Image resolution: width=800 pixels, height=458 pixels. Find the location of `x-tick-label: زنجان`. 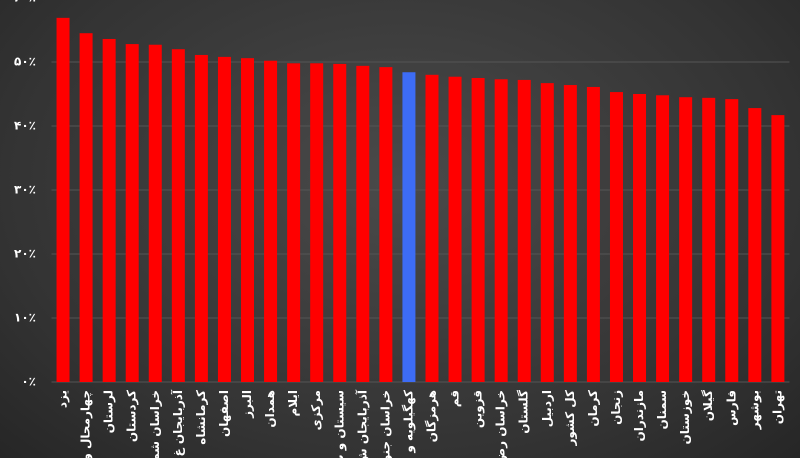

x-tick-label: زنجان is located at coordinates (616, 407).